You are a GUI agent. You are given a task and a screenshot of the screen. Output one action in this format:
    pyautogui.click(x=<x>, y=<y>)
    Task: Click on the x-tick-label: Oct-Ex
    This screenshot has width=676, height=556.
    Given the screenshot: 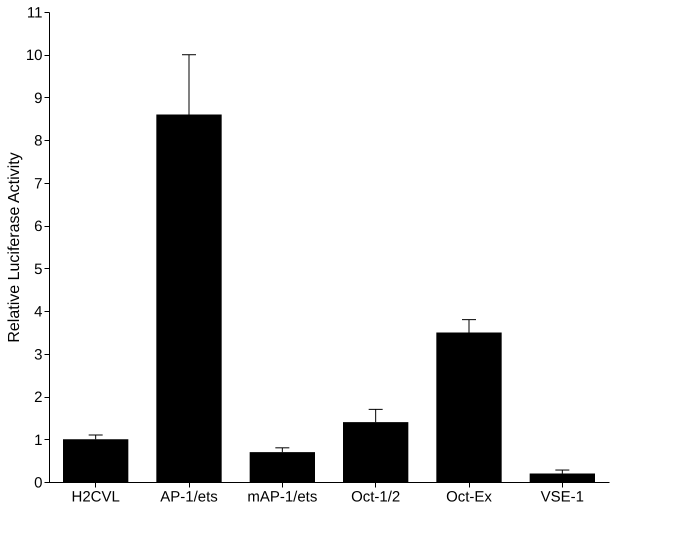 What is the action you would take?
    pyautogui.click(x=469, y=497)
    